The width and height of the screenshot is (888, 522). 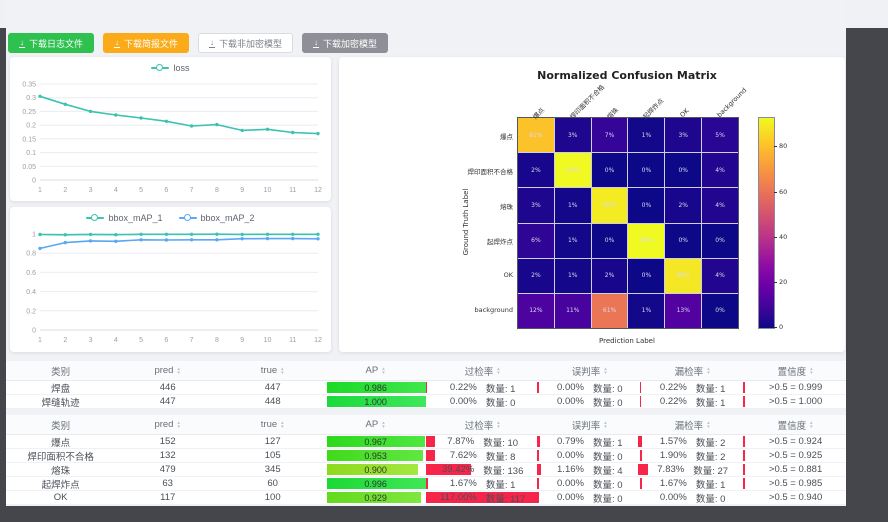 I want to click on matrix-cell: 2%, so click(x=683, y=205).